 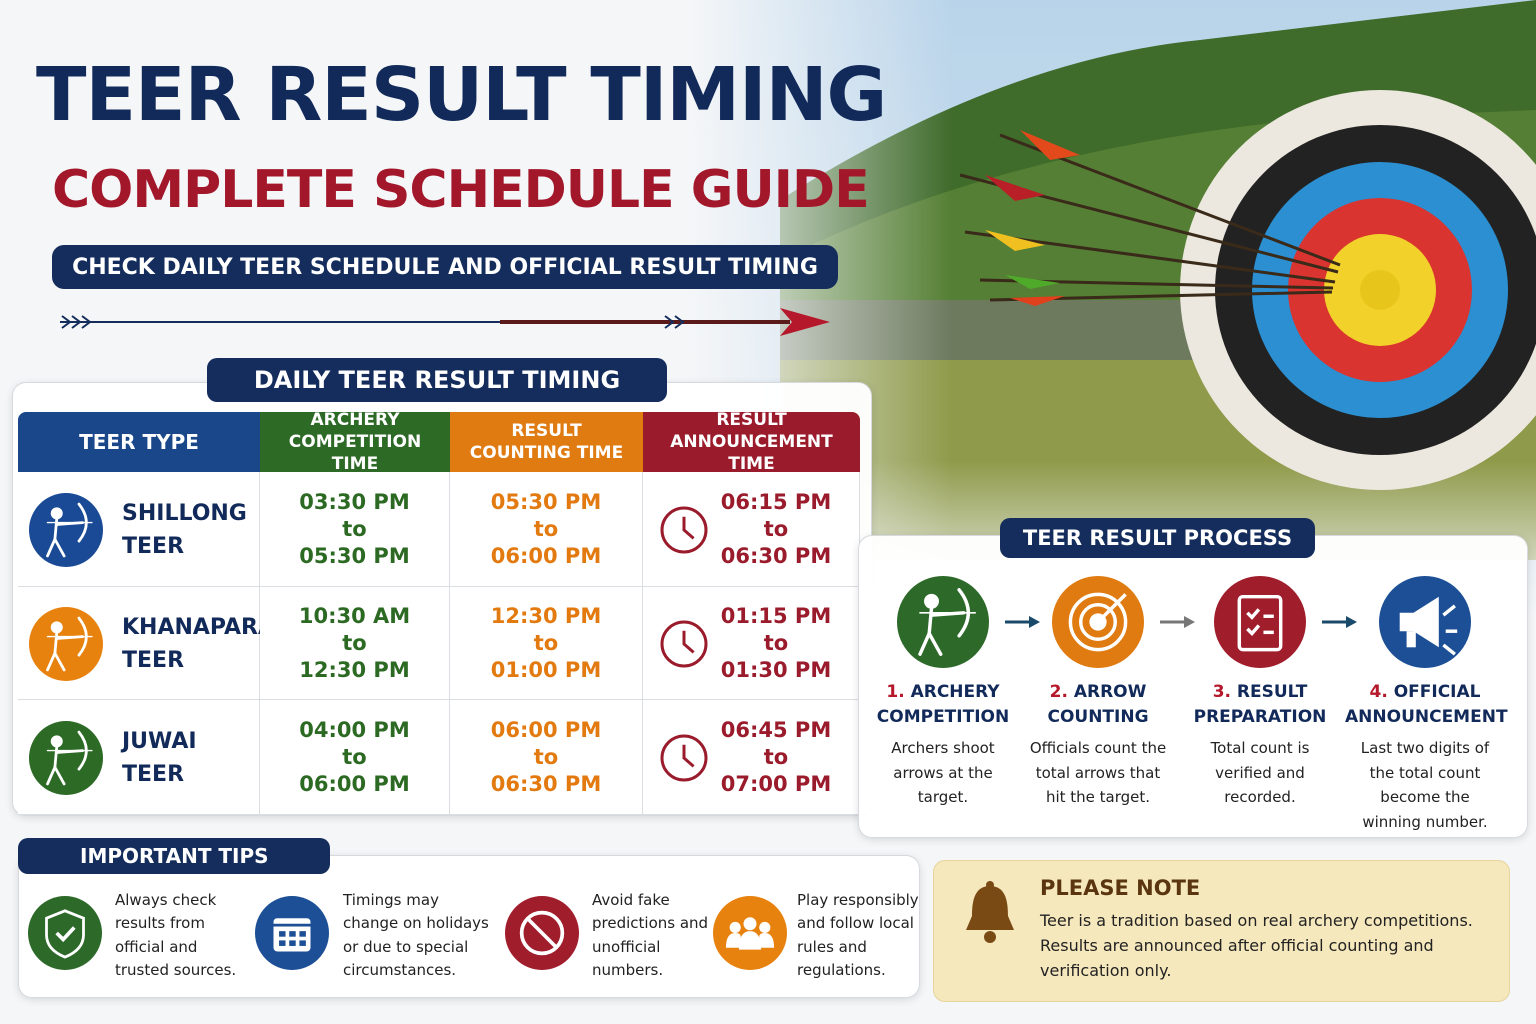 I want to click on time: 06:45 PM, so click(x=776, y=729).